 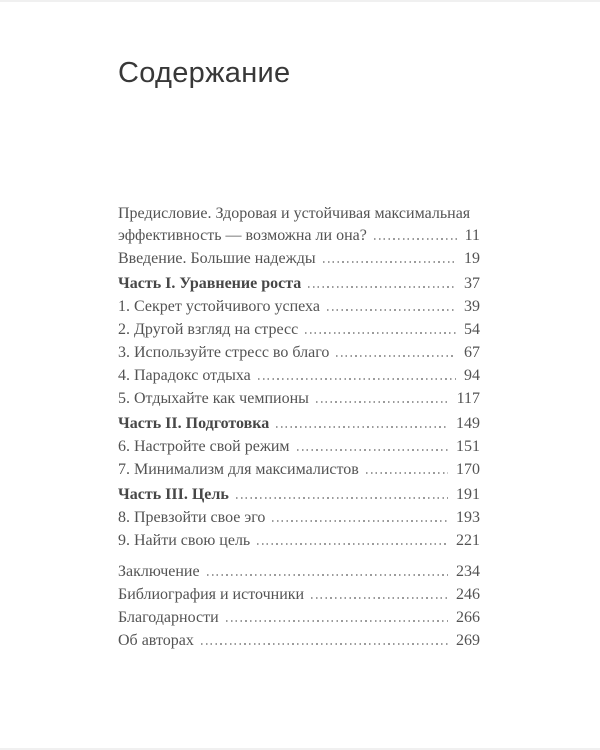 What do you see at coordinates (219, 306) in the screenshot?
I see `toc-entry-text: 1. Секрет устойчивого успеха` at bounding box center [219, 306].